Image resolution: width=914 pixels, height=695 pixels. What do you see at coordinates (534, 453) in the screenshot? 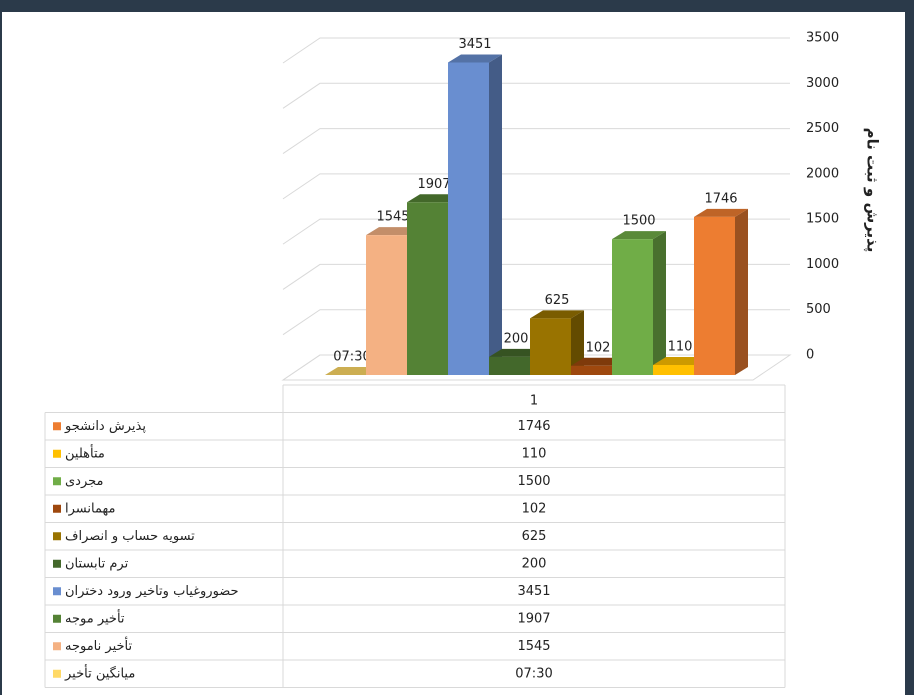
I see `table-value: 110` at bounding box center [534, 453].